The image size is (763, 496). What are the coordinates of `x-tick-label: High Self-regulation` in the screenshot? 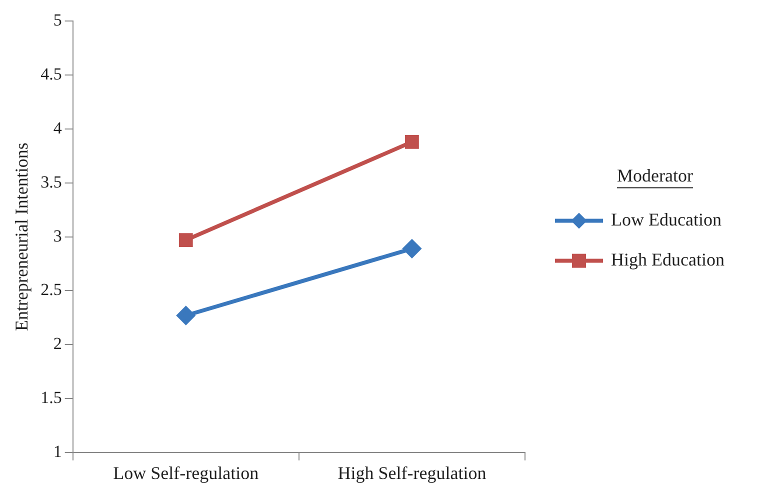 It's located at (412, 472).